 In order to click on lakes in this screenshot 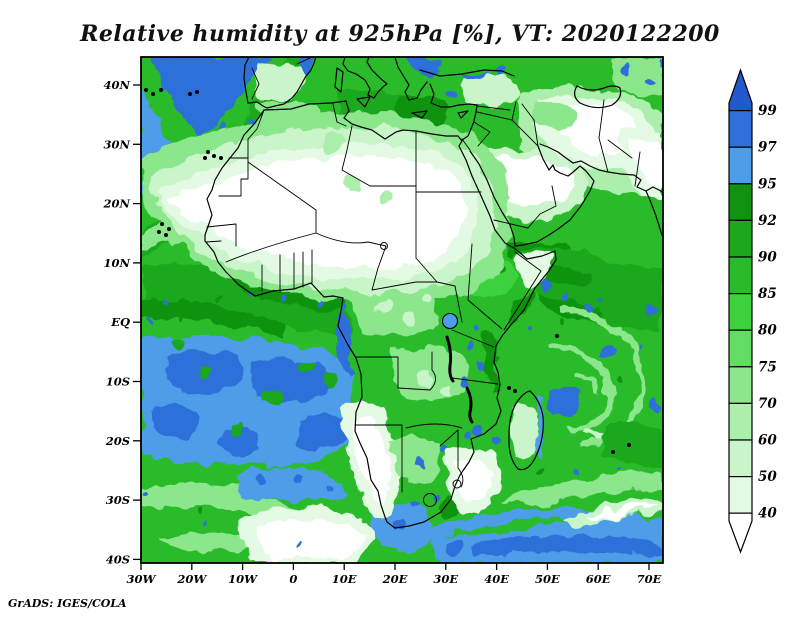, I will do `click(427, 333)`.